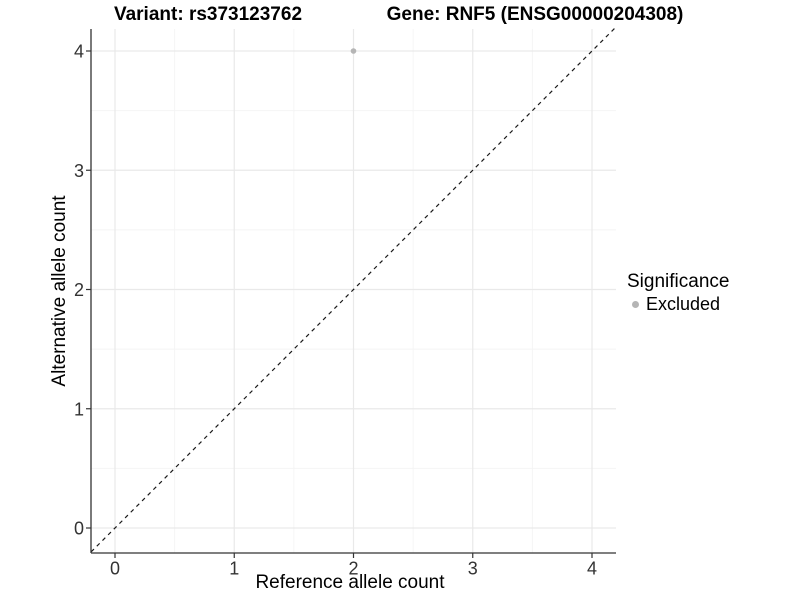 This screenshot has width=800, height=600. What do you see at coordinates (535, 14) in the screenshot?
I see `plot-title-gene: Gene: RNF5 (ENSG00000204308)` at bounding box center [535, 14].